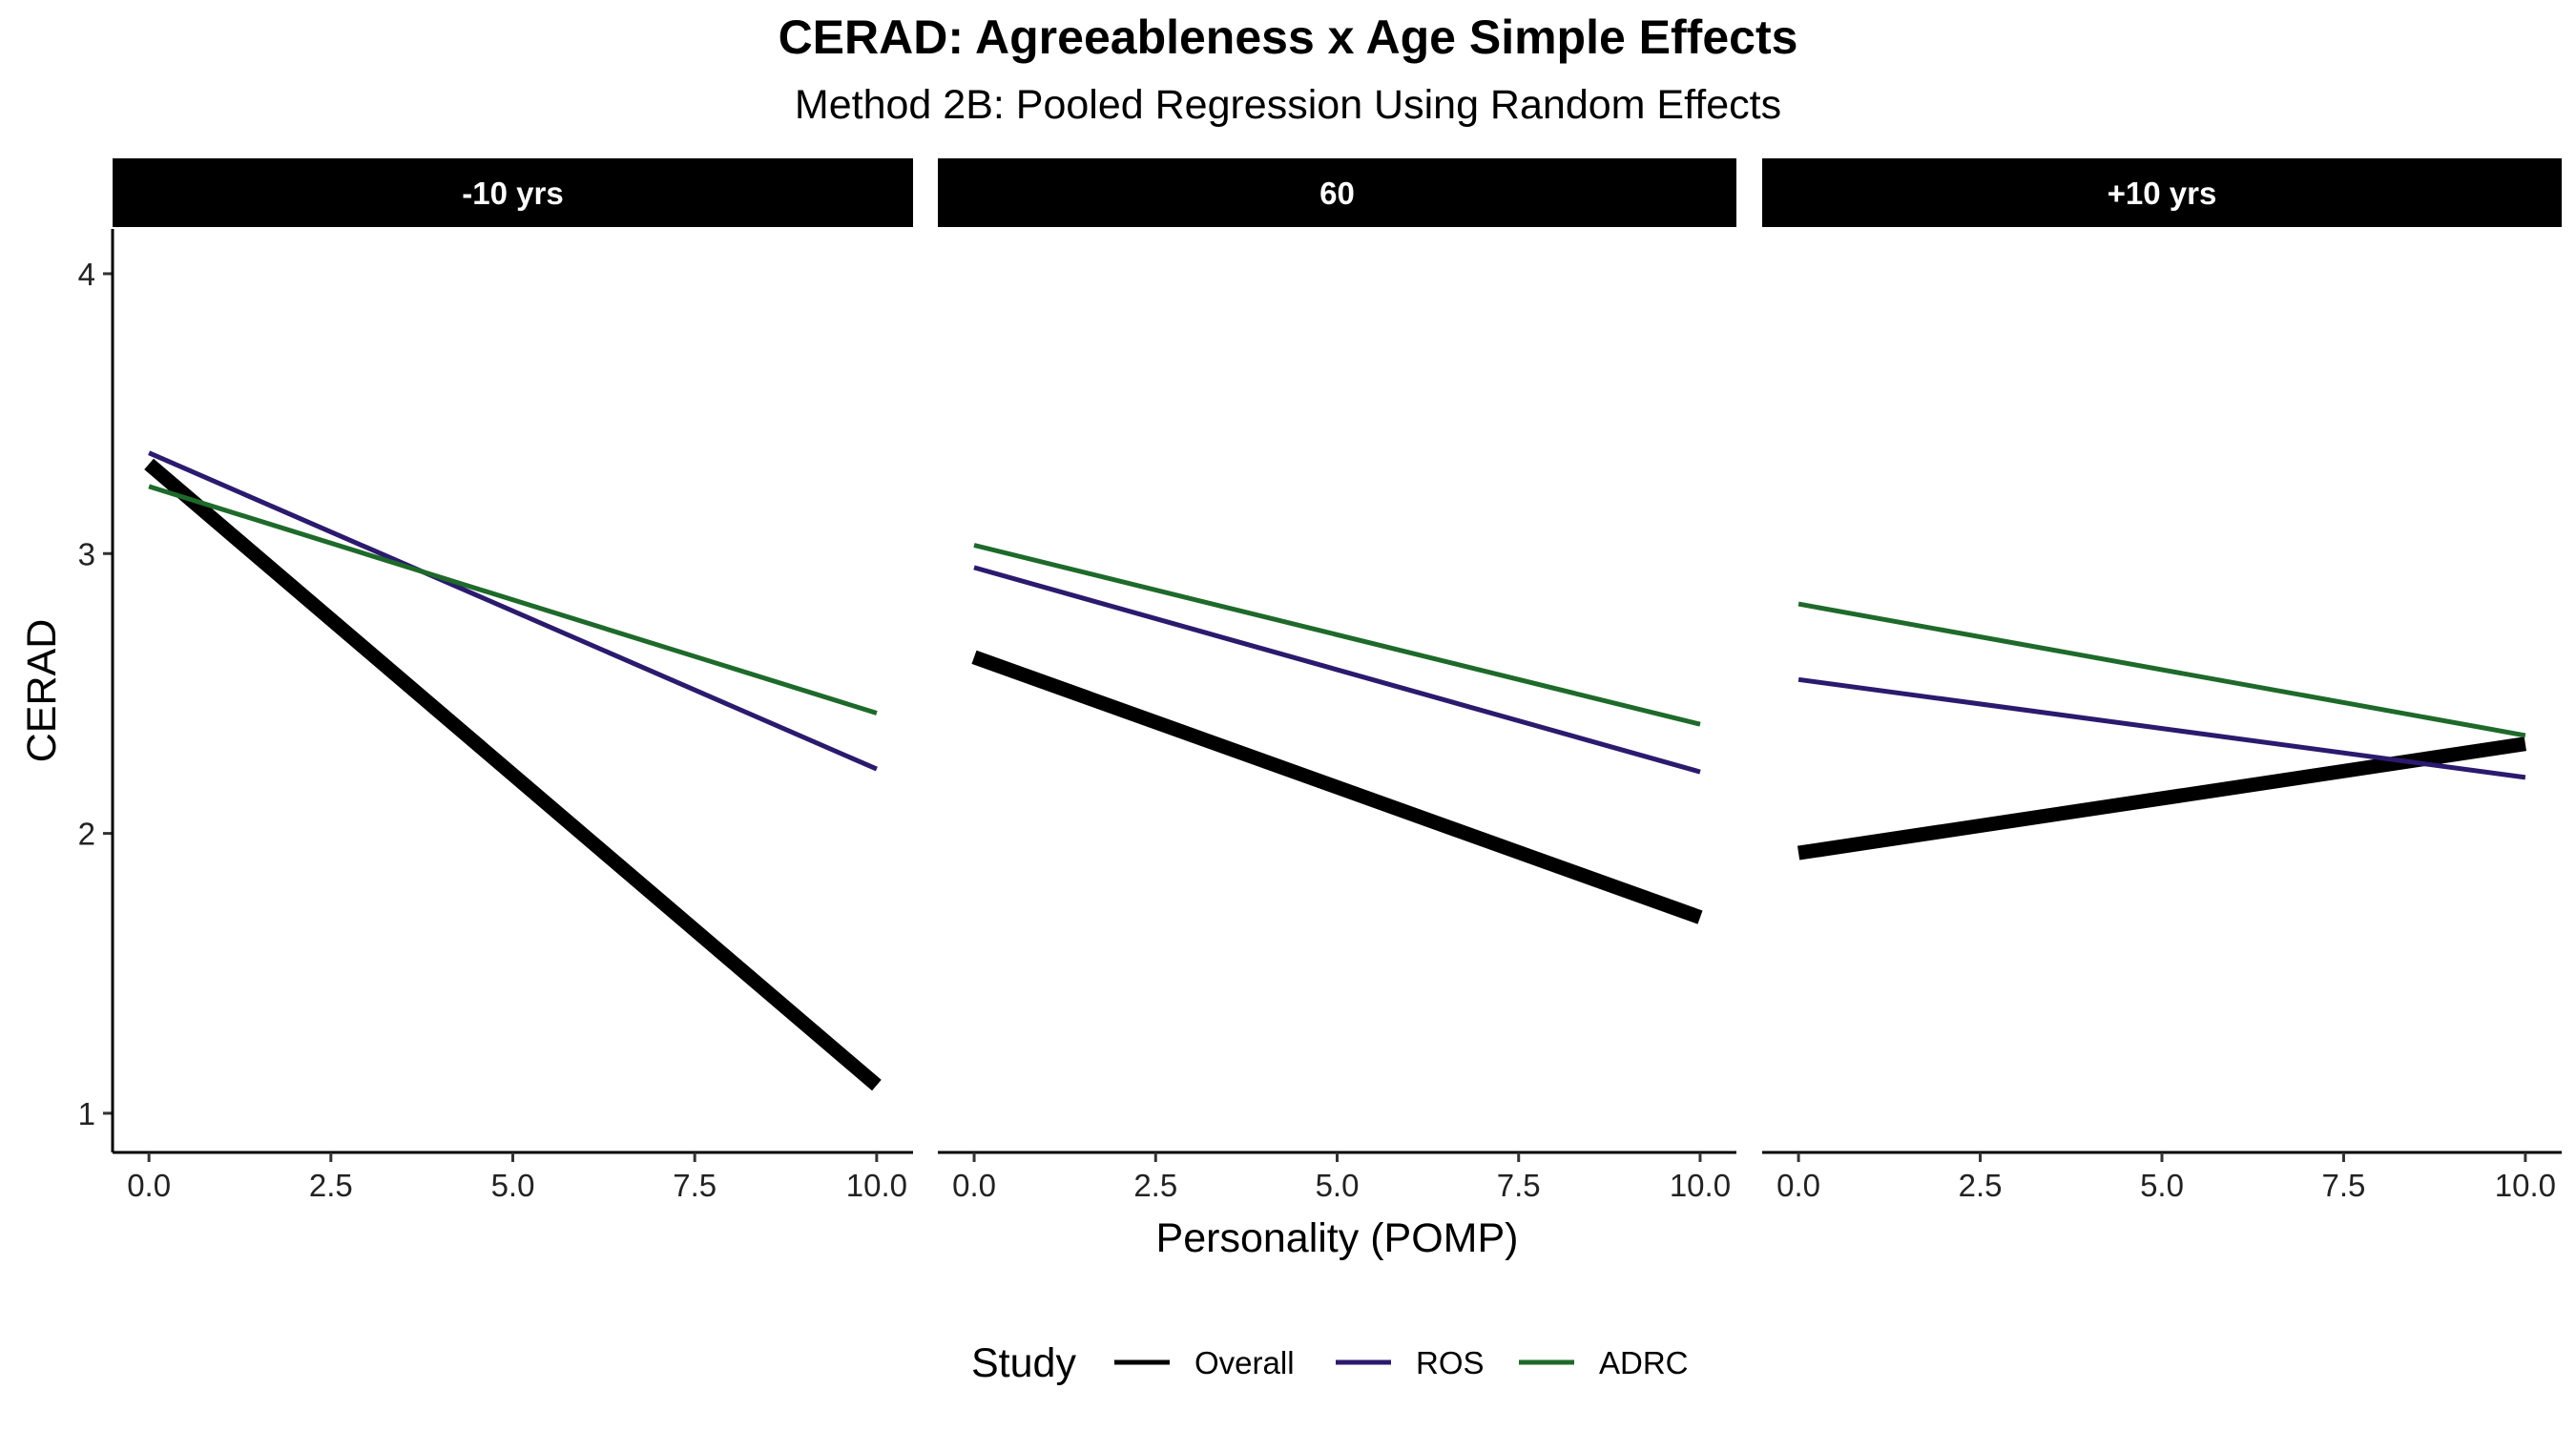 The width and height of the screenshot is (2576, 1431). What do you see at coordinates (1450, 1362) in the screenshot?
I see `legend-label-ros: ROS` at bounding box center [1450, 1362].